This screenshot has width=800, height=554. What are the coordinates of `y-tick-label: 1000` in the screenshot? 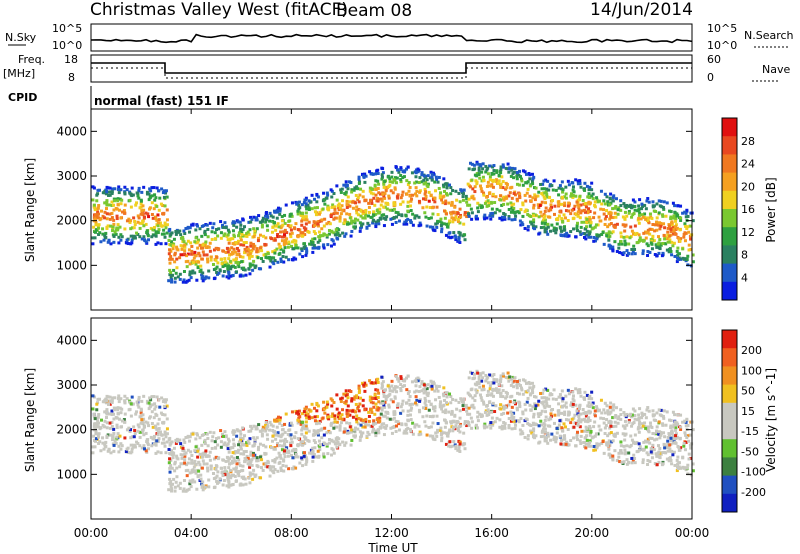 It's located at (71, 265).